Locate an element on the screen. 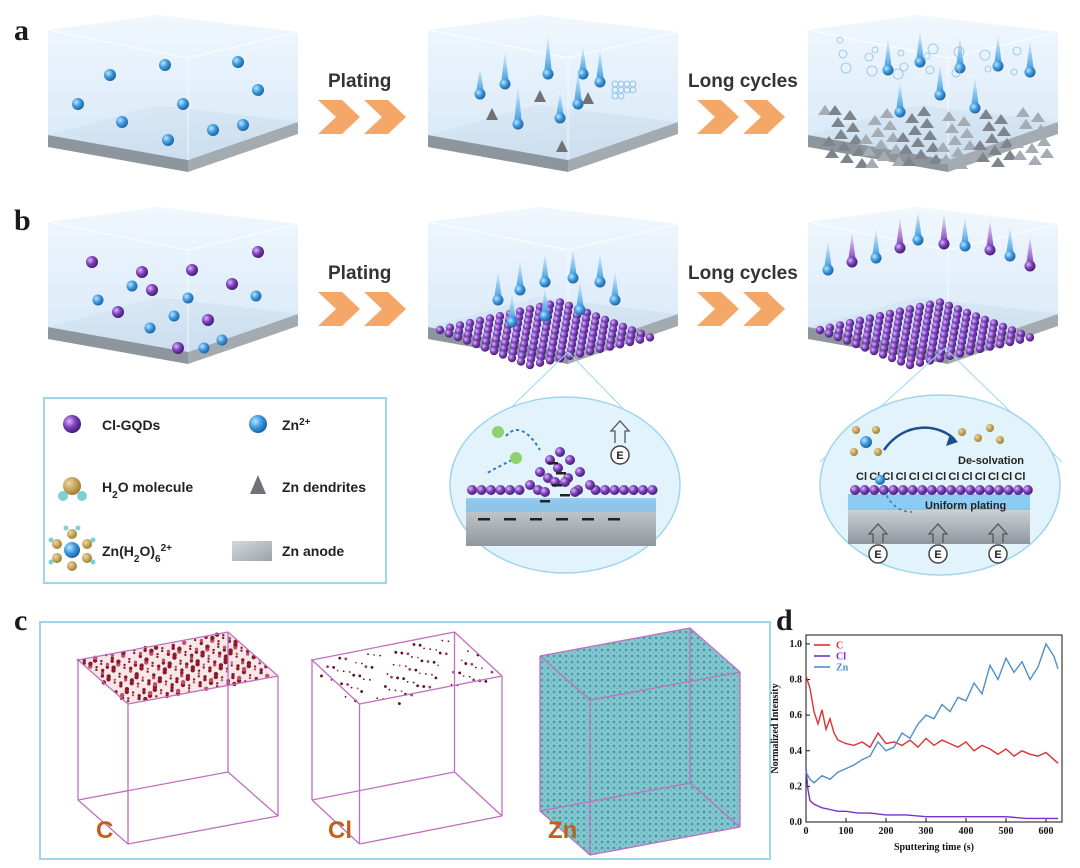  negative-charge is located at coordinates (614, 519).